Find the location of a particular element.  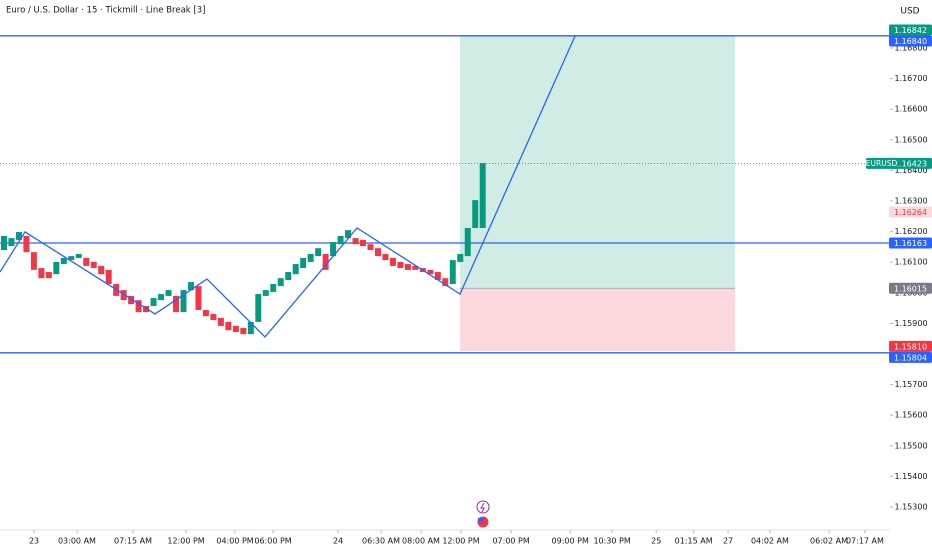

price-tag-label: 1.16842 is located at coordinates (910, 30).